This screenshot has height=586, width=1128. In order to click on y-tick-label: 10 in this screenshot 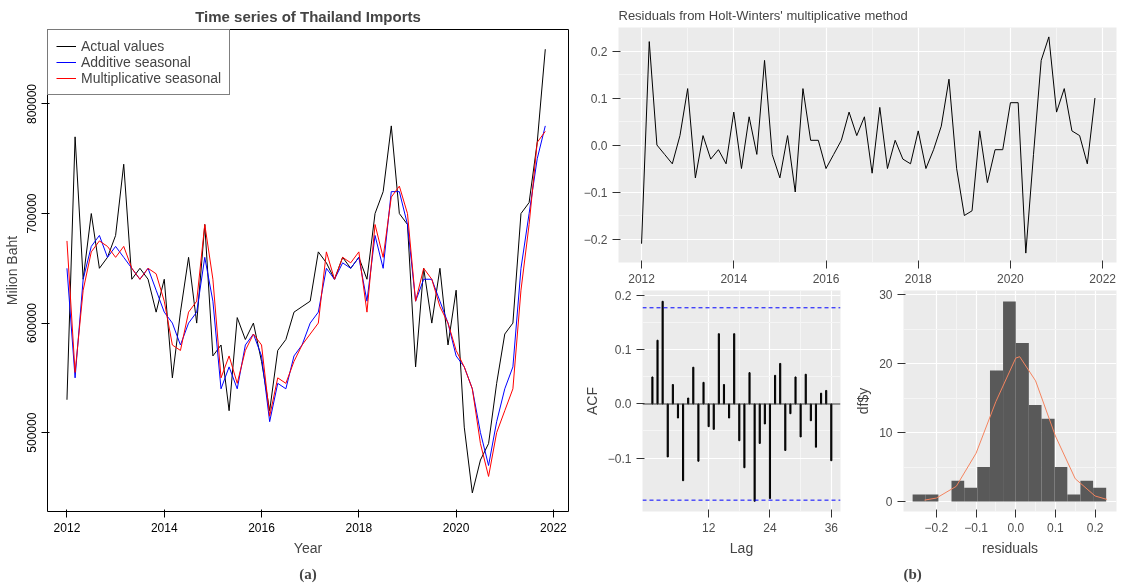, I will do `click(886, 433)`.